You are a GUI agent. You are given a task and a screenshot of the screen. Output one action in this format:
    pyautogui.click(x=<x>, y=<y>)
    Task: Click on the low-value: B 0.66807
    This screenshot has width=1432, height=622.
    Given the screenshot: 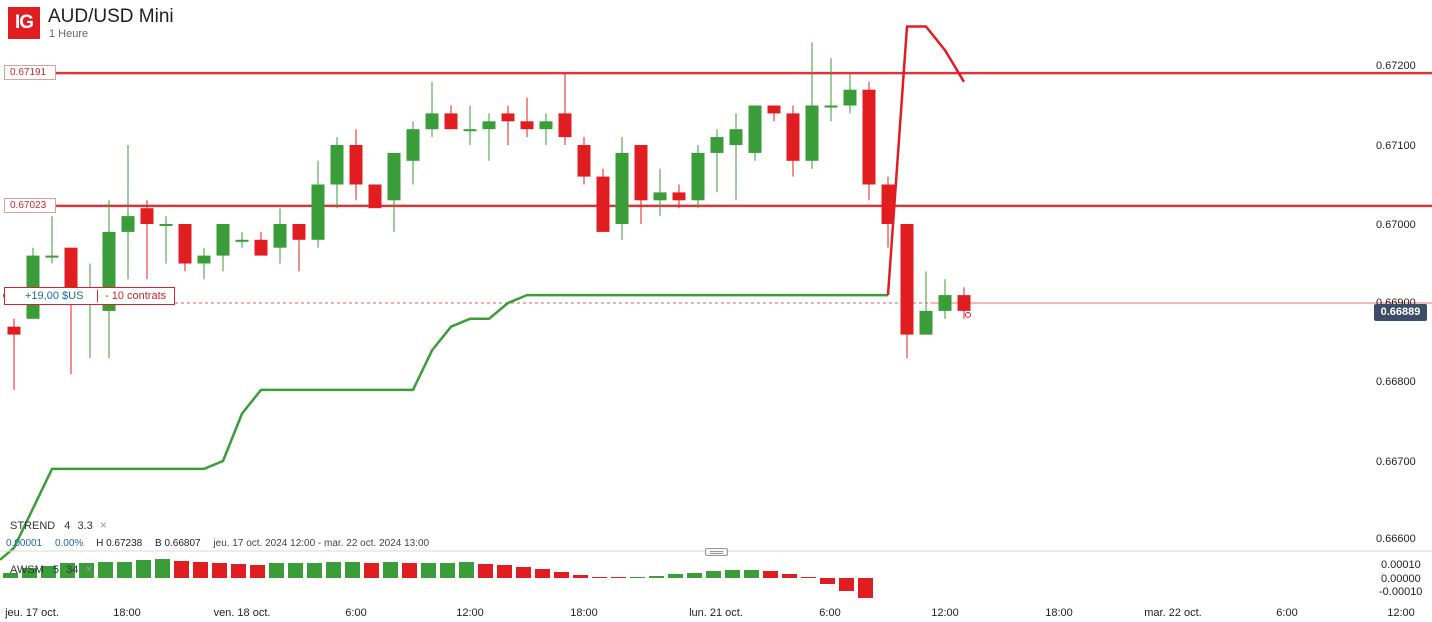 What is the action you would take?
    pyautogui.click(x=178, y=543)
    